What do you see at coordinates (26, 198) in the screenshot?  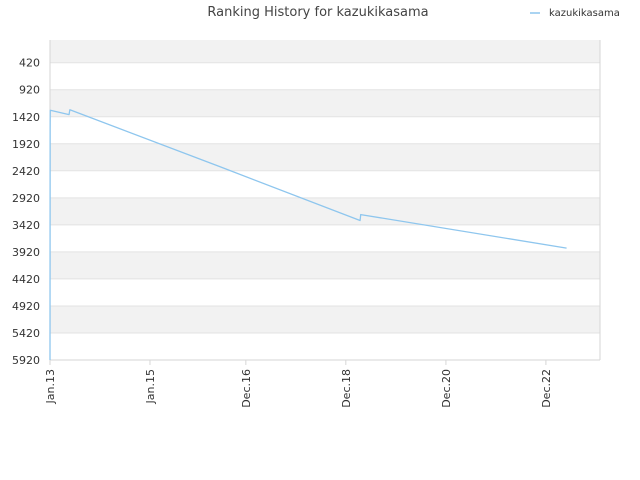 I see `y-tick-label: 2920` at bounding box center [26, 198].